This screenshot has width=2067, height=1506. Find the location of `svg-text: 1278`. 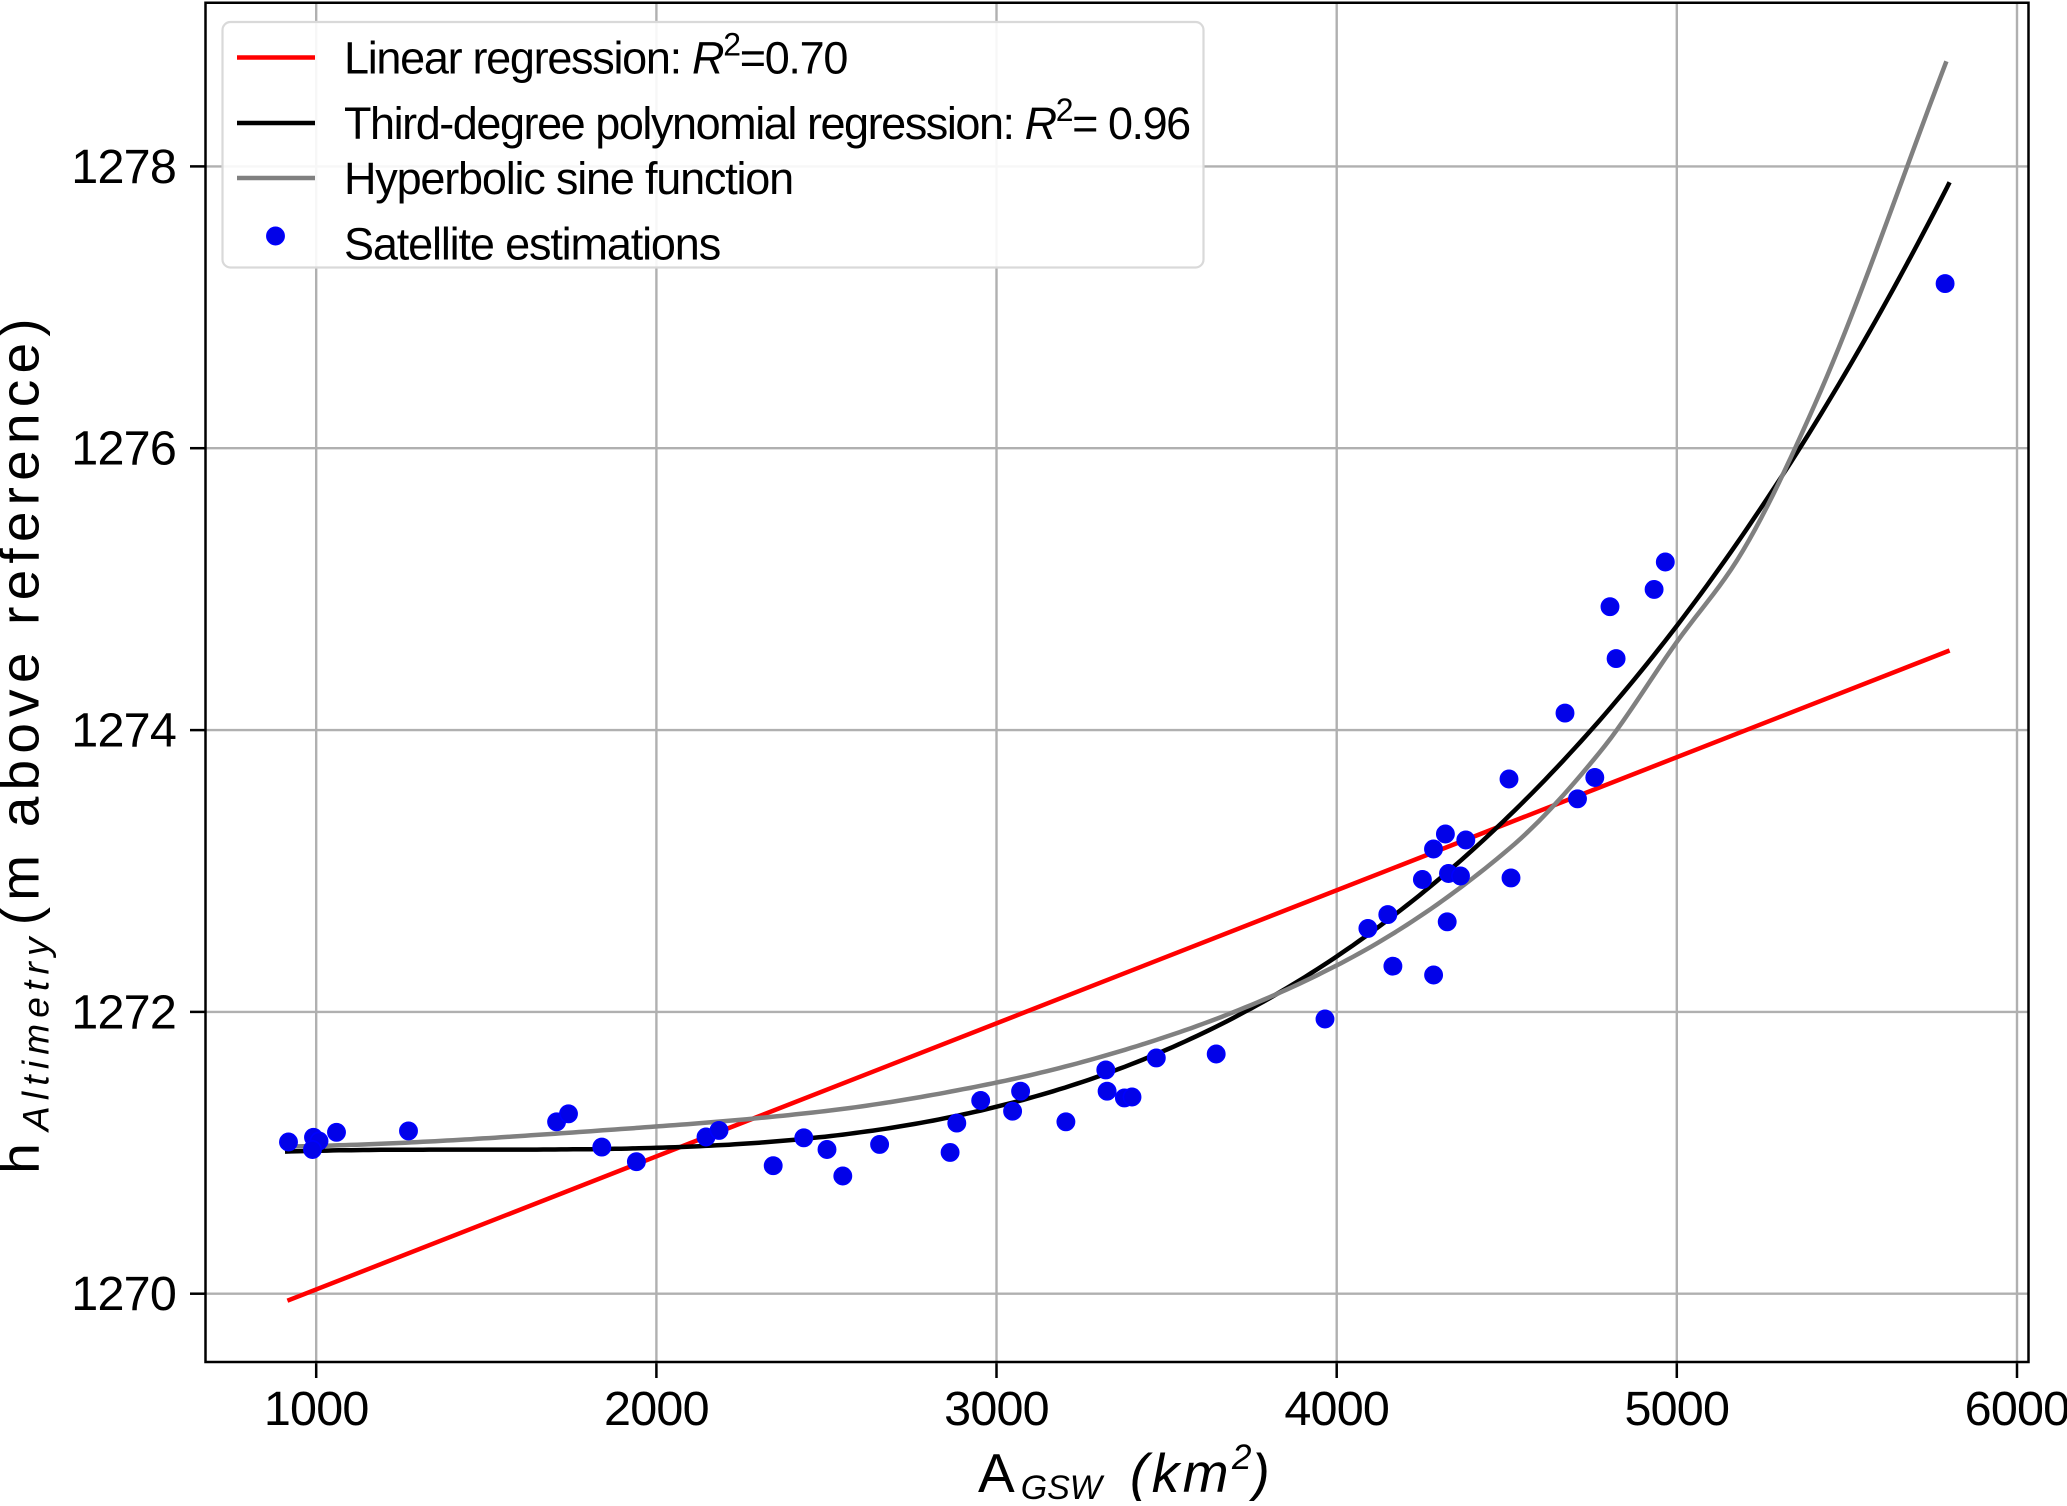

svg-text: 1278 is located at coordinates (123, 167).